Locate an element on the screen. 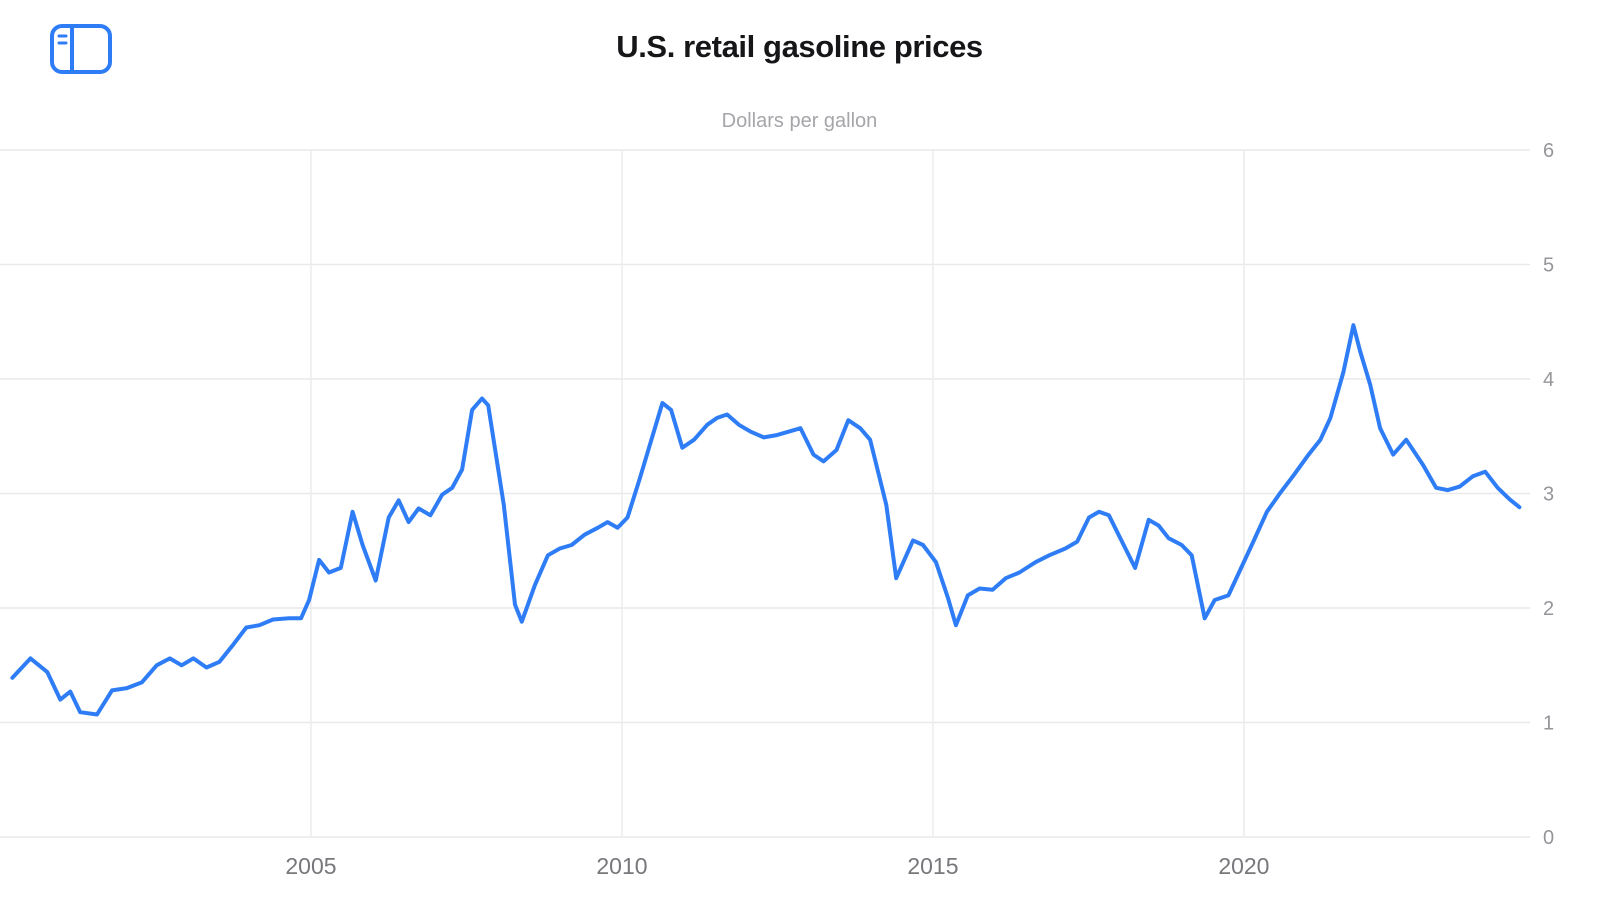  y-tick-label: 5 is located at coordinates (1548, 266).